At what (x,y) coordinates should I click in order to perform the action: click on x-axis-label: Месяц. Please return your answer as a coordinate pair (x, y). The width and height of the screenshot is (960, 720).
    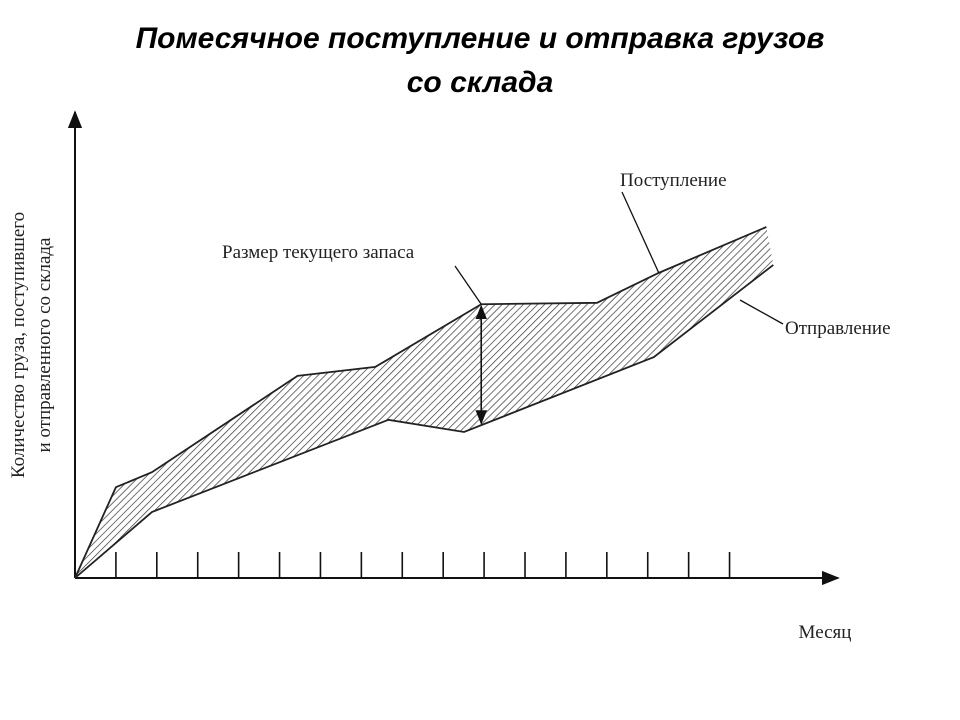
    Looking at the image, I should click on (825, 632).